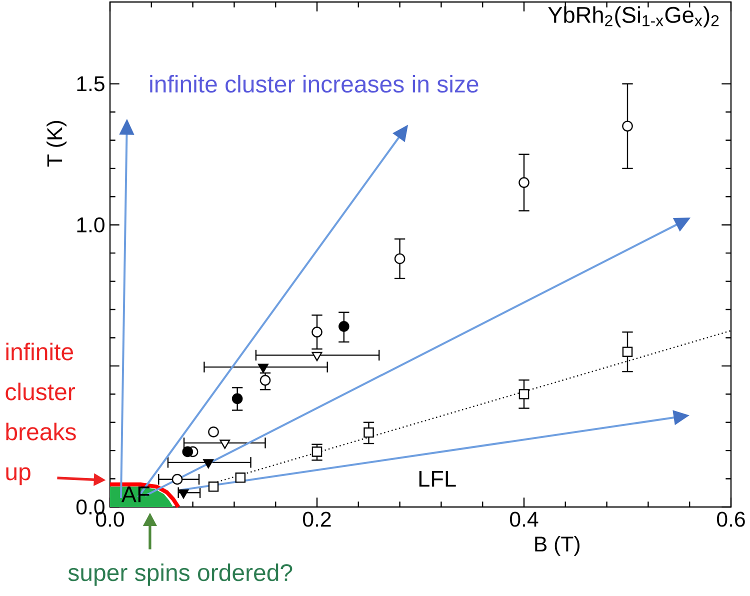 The width and height of the screenshot is (750, 596). I want to click on text: super spins ordered?, so click(180, 575).